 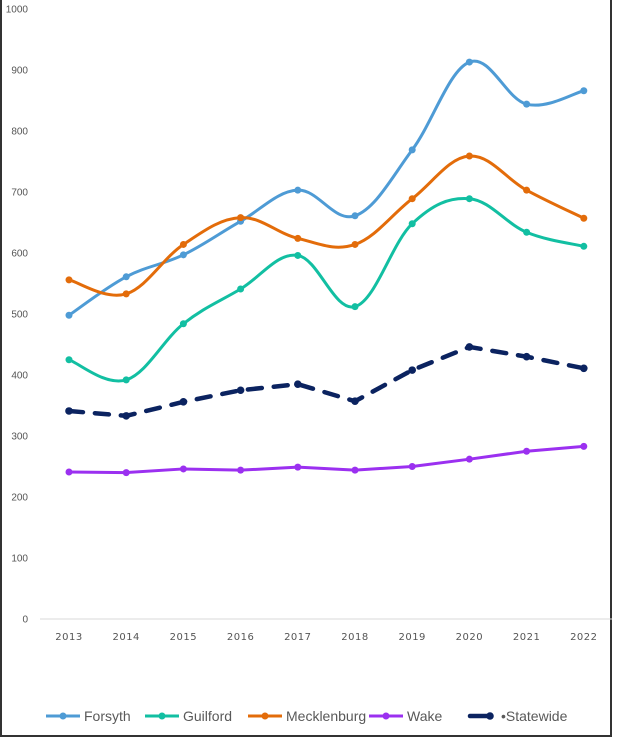 I want to click on data-point-guilford-2020, so click(x=469, y=199).